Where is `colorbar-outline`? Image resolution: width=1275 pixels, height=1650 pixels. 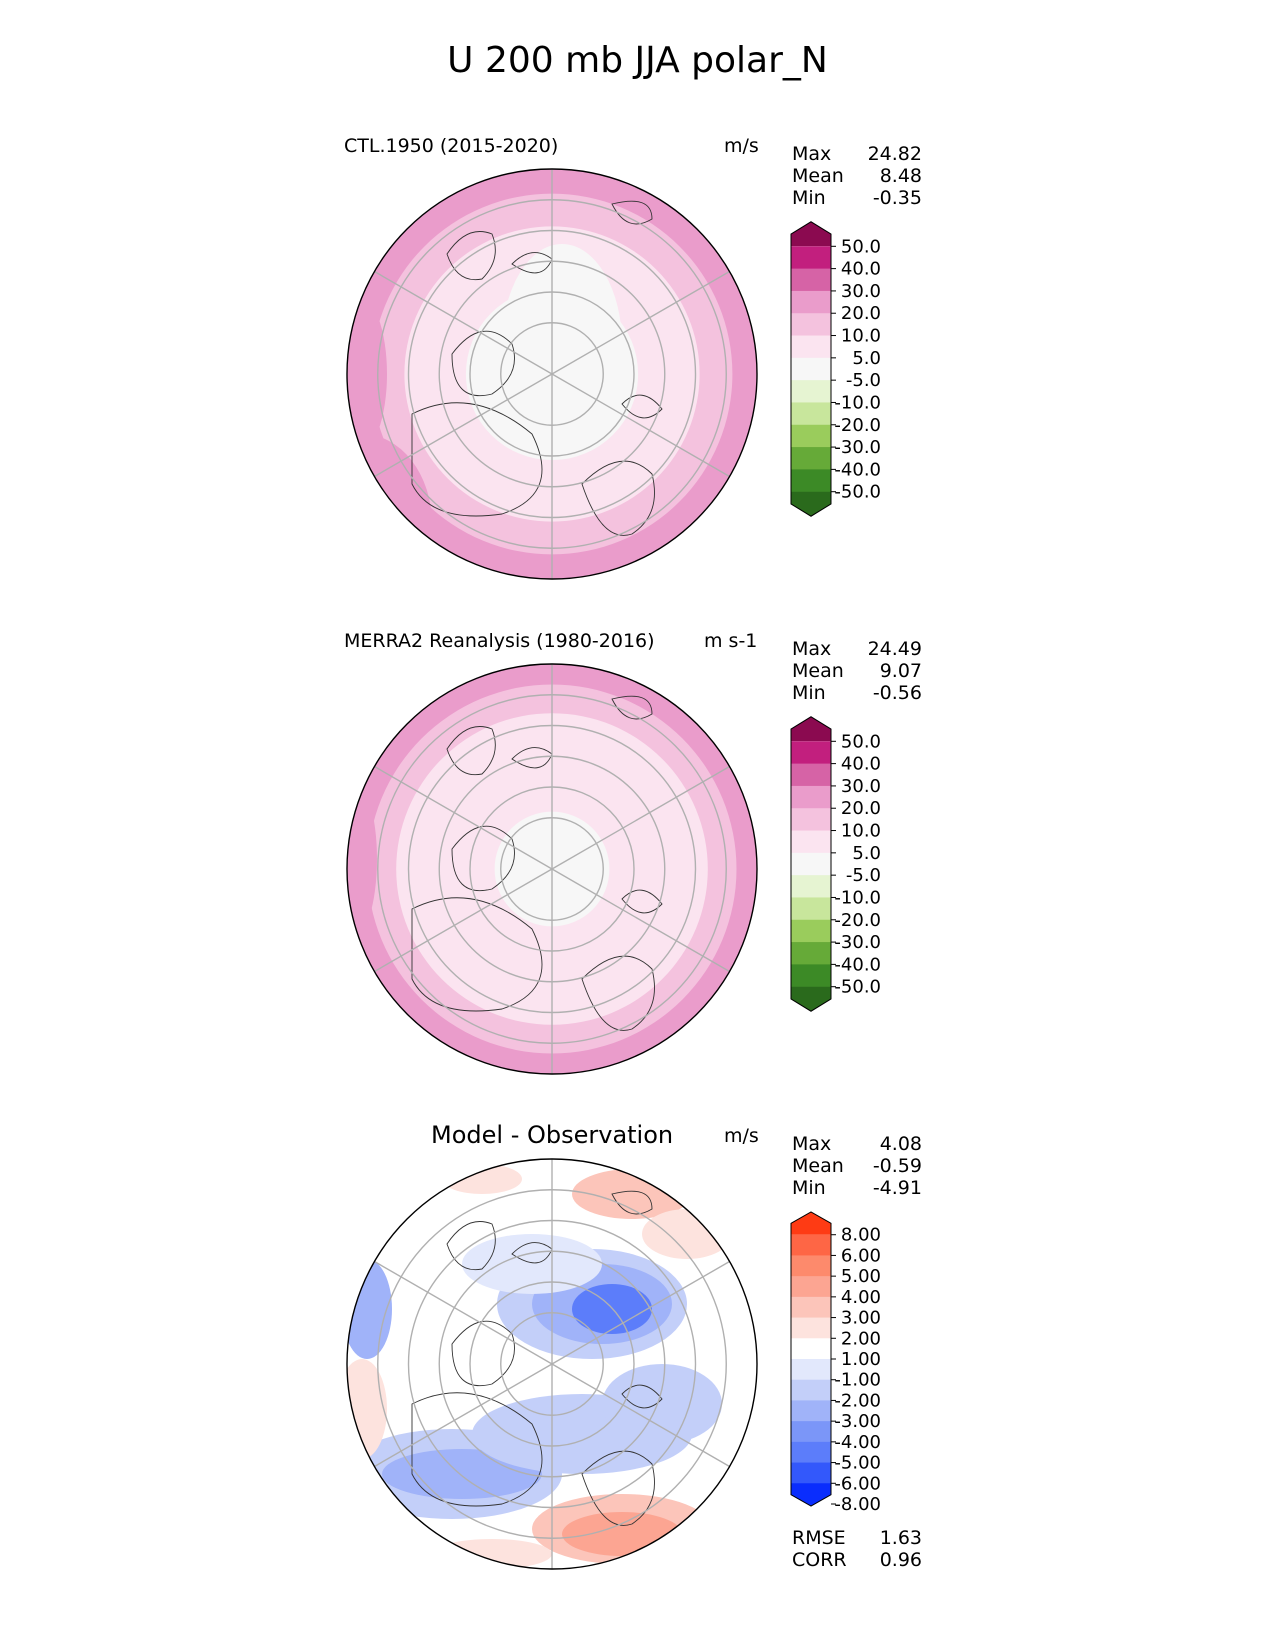 colorbar-outline is located at coordinates (811, 864).